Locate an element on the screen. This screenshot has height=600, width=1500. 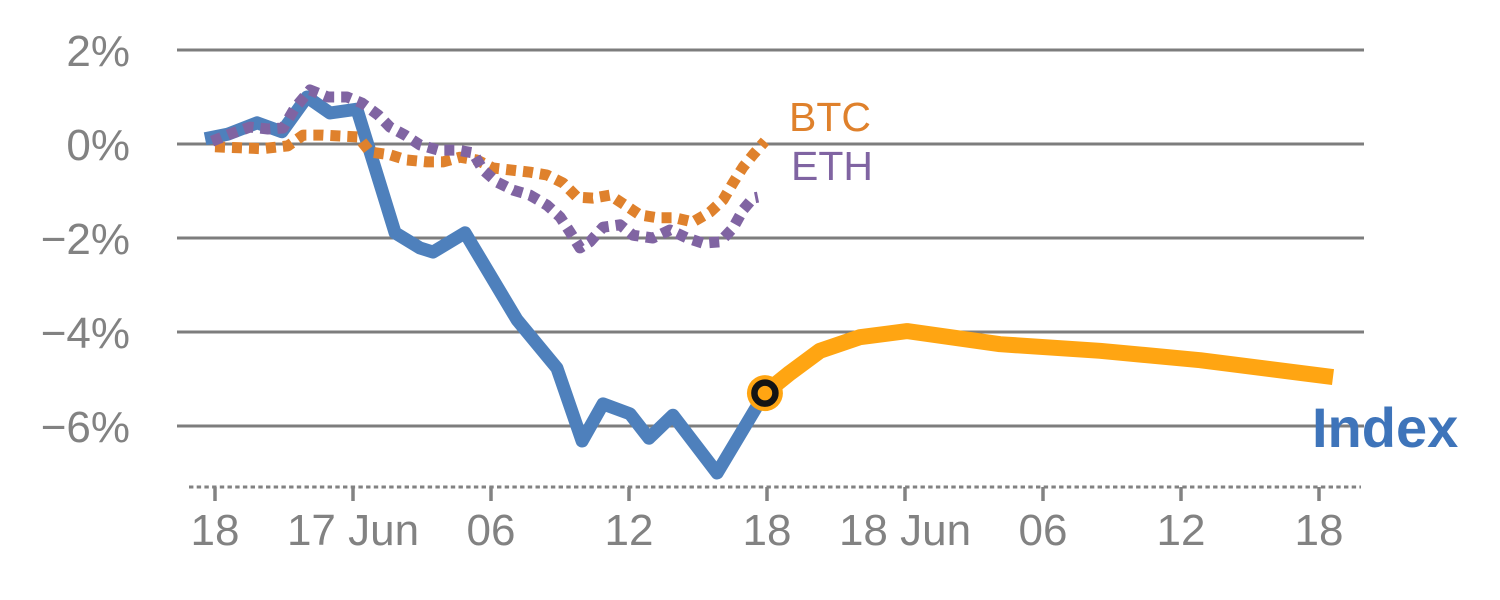
forecast-start-marker is located at coordinates (765, 393).